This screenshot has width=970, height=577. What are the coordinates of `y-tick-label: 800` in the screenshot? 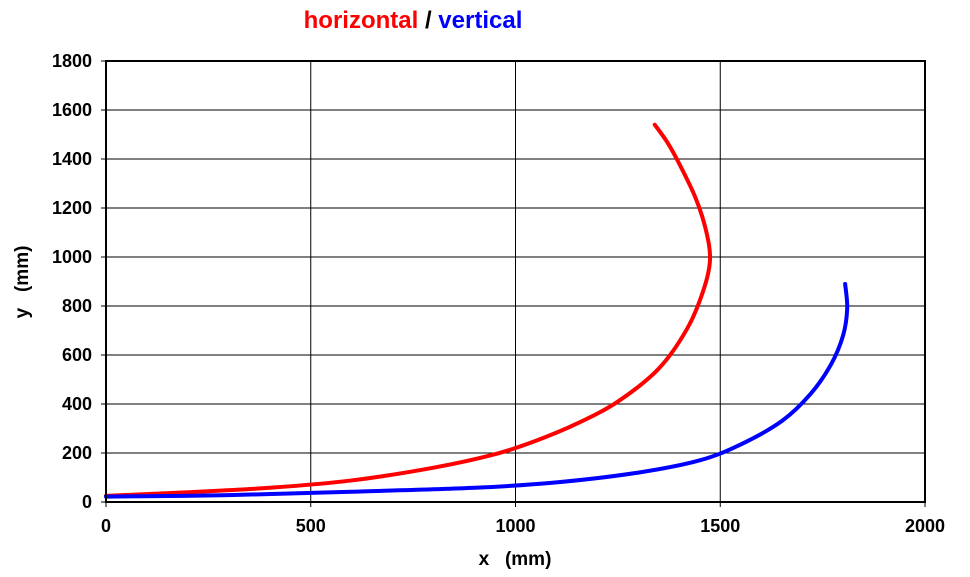 It's located at (77, 306).